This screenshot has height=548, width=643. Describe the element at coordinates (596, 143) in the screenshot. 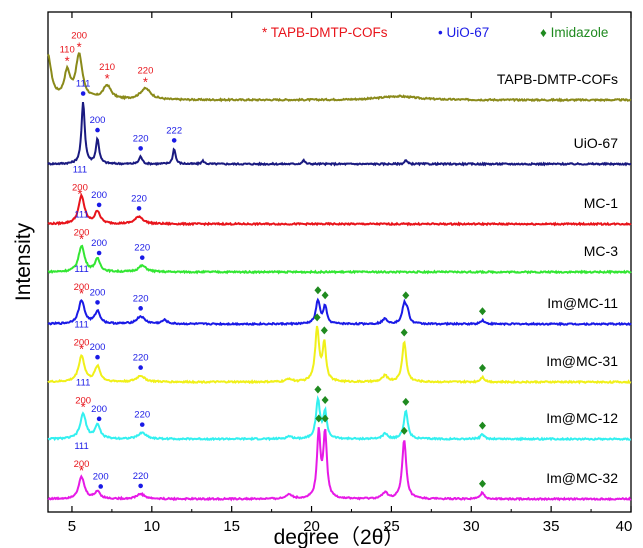

I see `series-label-uio-67: UiO-67` at that location.